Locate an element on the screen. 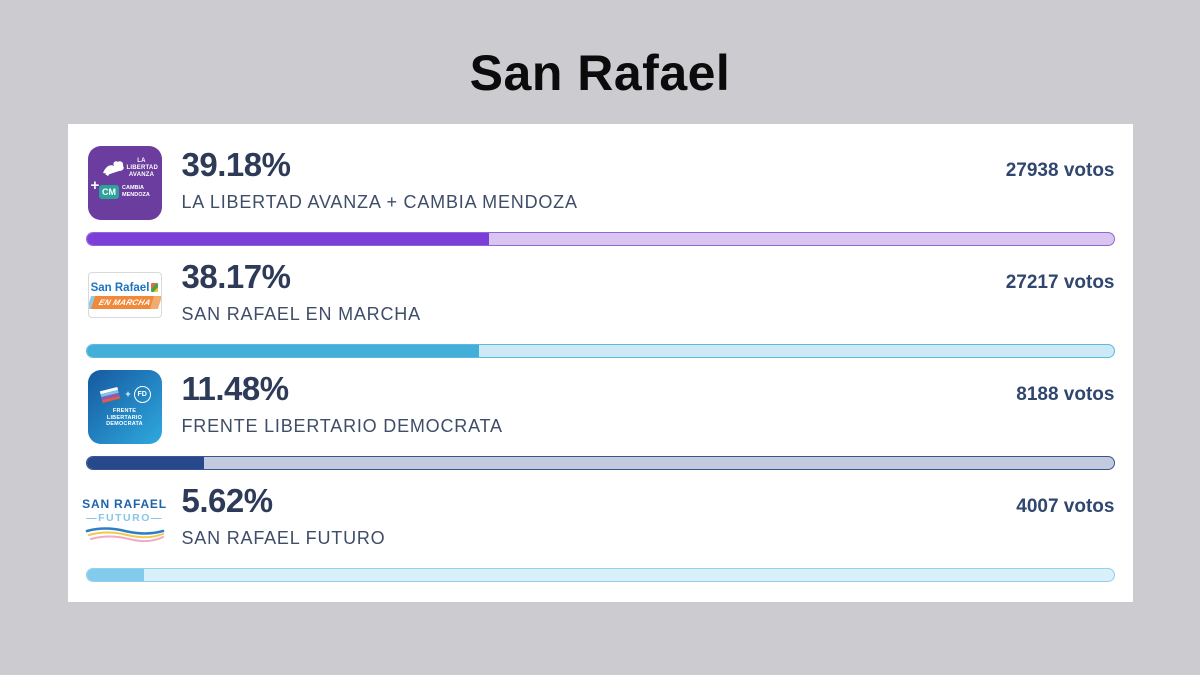  cm-label: CAMBIA MENDOZA is located at coordinates (136, 191).